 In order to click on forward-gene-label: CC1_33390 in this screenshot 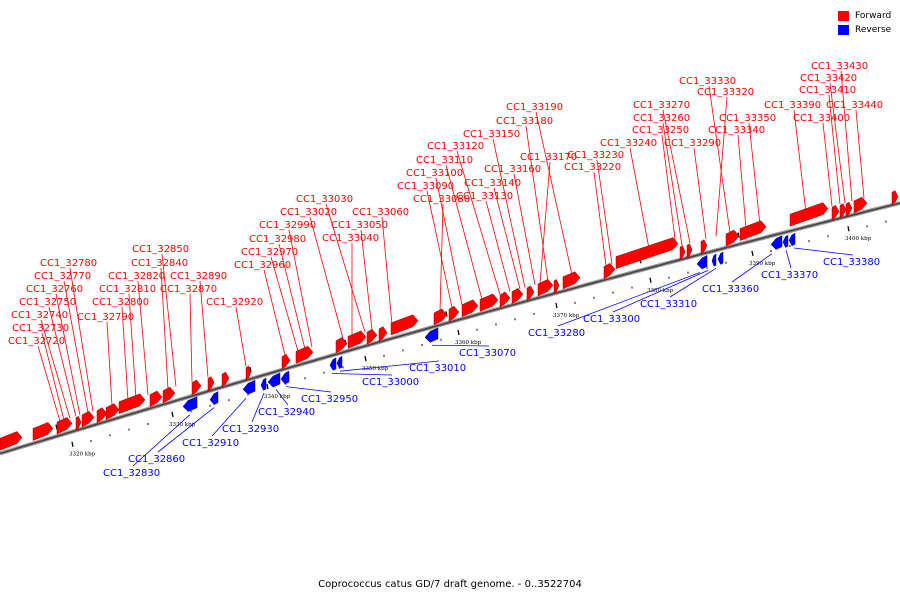, I will do `click(792, 105)`.